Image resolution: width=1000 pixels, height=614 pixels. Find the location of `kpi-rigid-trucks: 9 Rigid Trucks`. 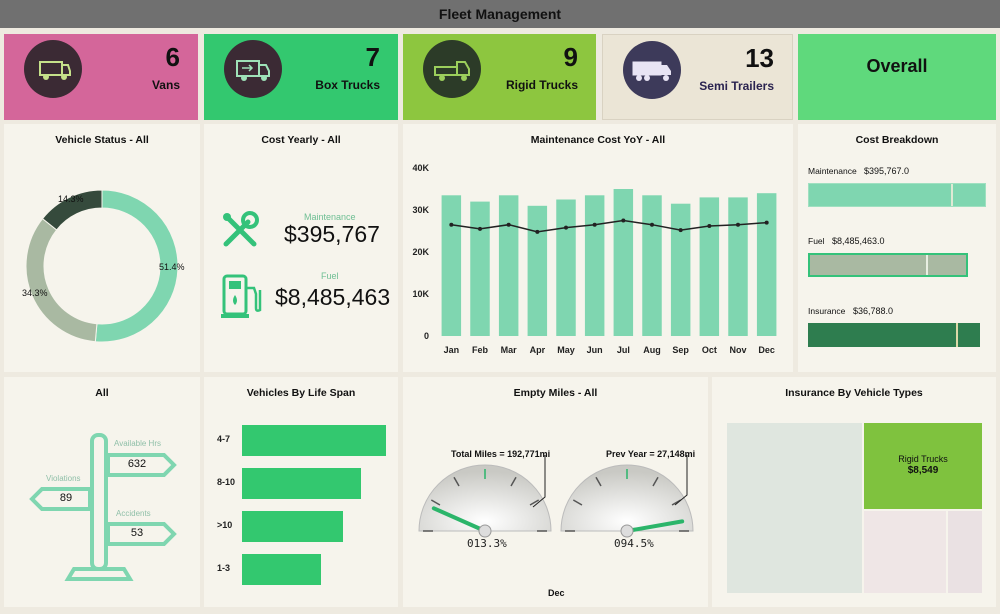

kpi-rigid-trucks: 9 Rigid Trucks is located at coordinates (499, 77).